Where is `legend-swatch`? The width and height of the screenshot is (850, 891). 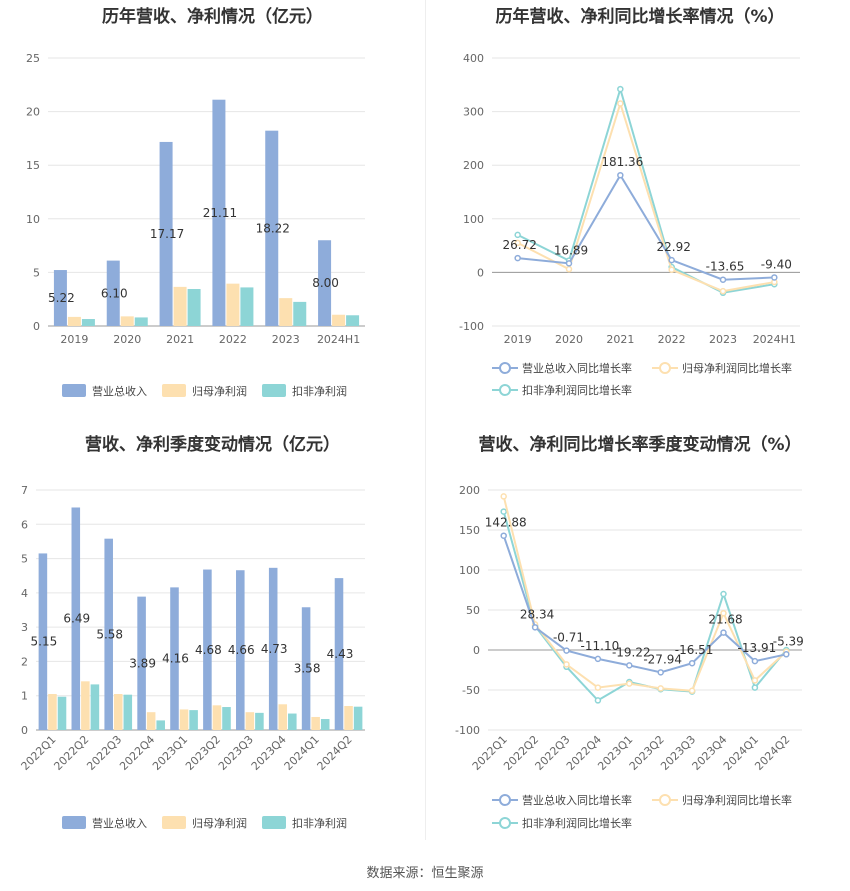 legend-swatch is located at coordinates (74, 822).